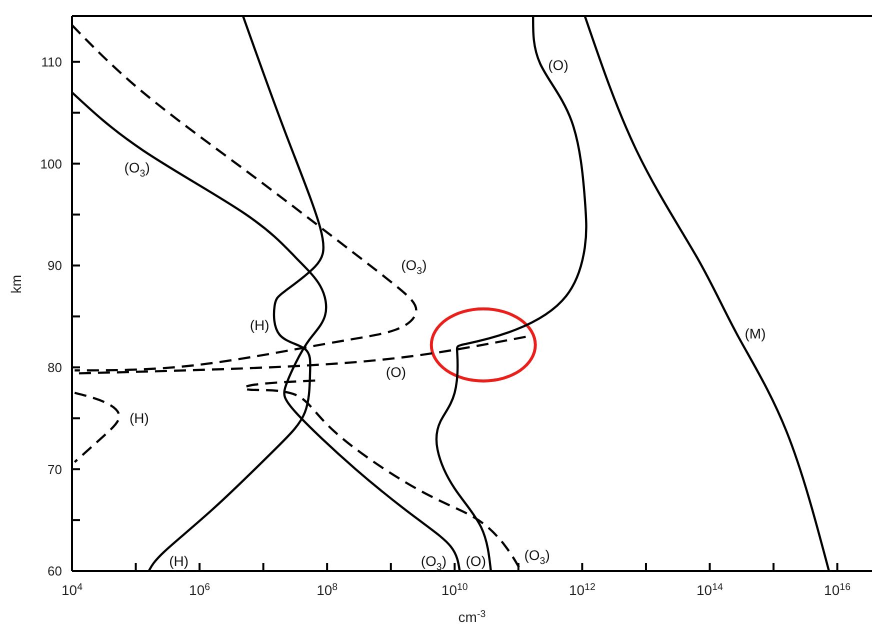  What do you see at coordinates (472, 616) in the screenshot?
I see `x-axis-title: cm$^{-3}$` at bounding box center [472, 616].